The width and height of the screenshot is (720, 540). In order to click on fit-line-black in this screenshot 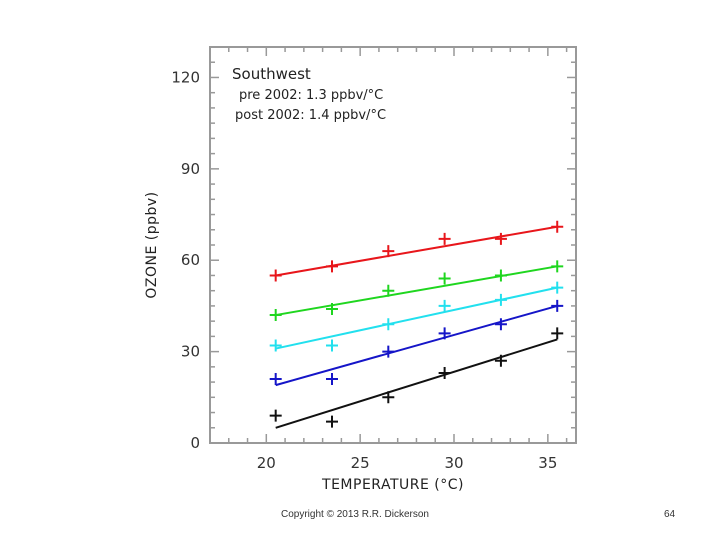, I will do `click(416, 383)`.